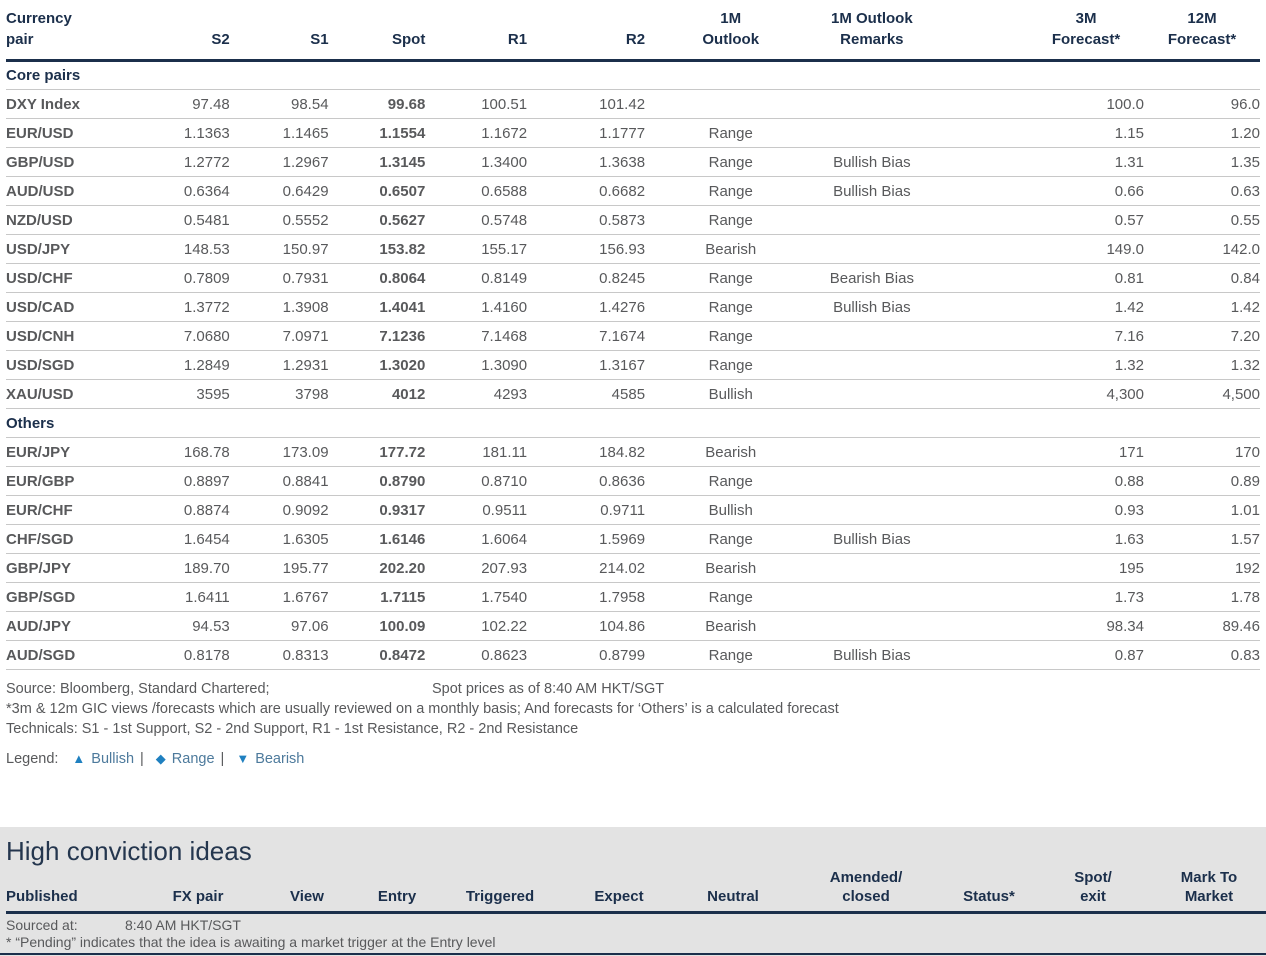  I want to click on fx-cell-f3m: 0.66, so click(1086, 191).